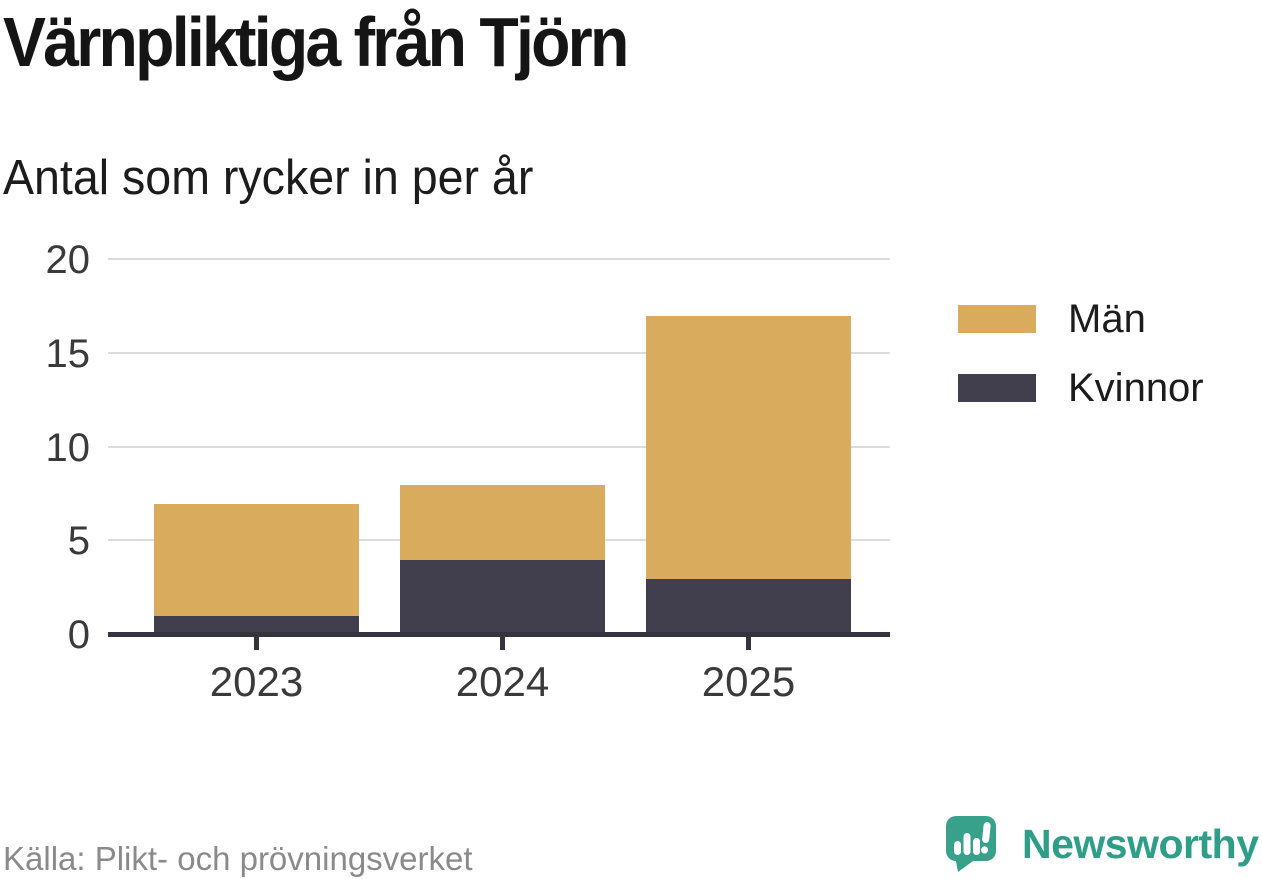  What do you see at coordinates (256, 681) in the screenshot?
I see `x-axis-label: 2023` at bounding box center [256, 681].